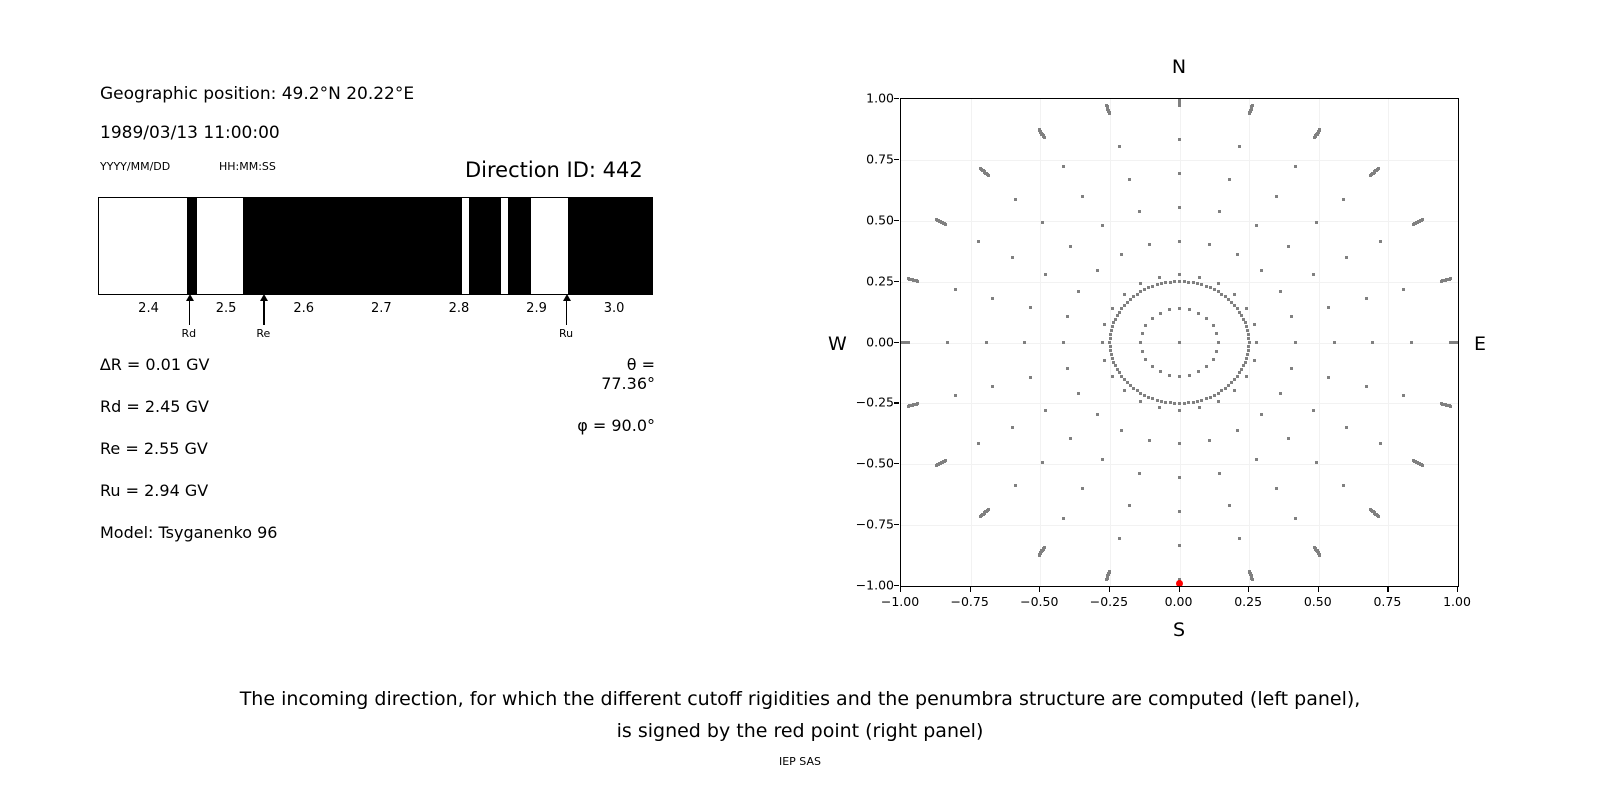 The width and height of the screenshot is (1600, 800). Describe the element at coordinates (874, 524) in the screenshot. I see `scatter-y-tick-label: −0.75` at that location.